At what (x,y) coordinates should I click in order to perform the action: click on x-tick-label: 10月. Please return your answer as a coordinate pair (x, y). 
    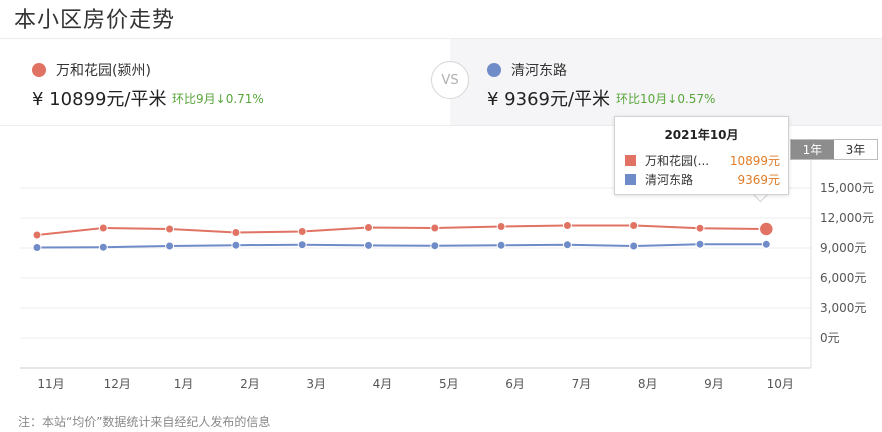
    Looking at the image, I should click on (780, 384).